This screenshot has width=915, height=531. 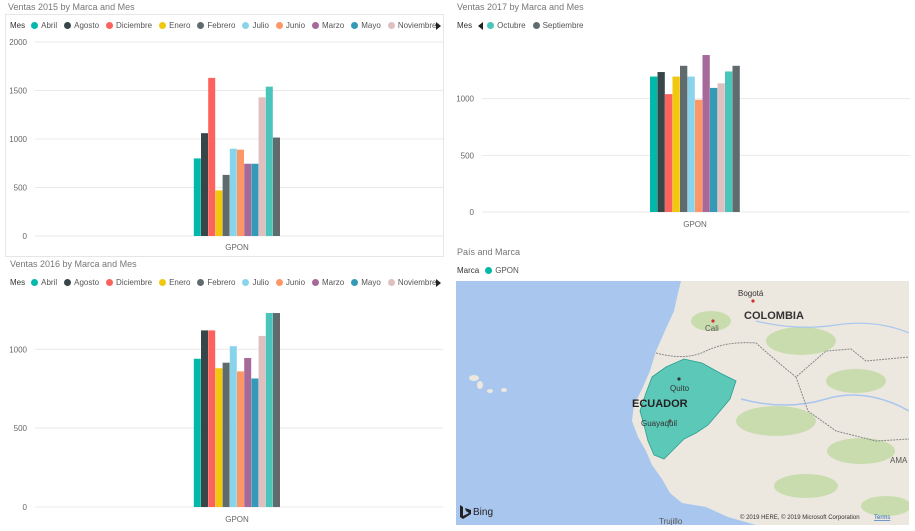 I want to click on legend-label: Enero, so click(x=180, y=282).